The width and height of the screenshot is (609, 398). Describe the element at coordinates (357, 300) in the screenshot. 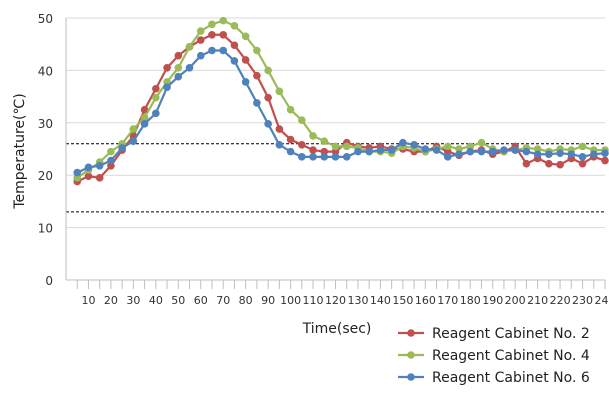

I see `x-tick-label: 130` at that location.